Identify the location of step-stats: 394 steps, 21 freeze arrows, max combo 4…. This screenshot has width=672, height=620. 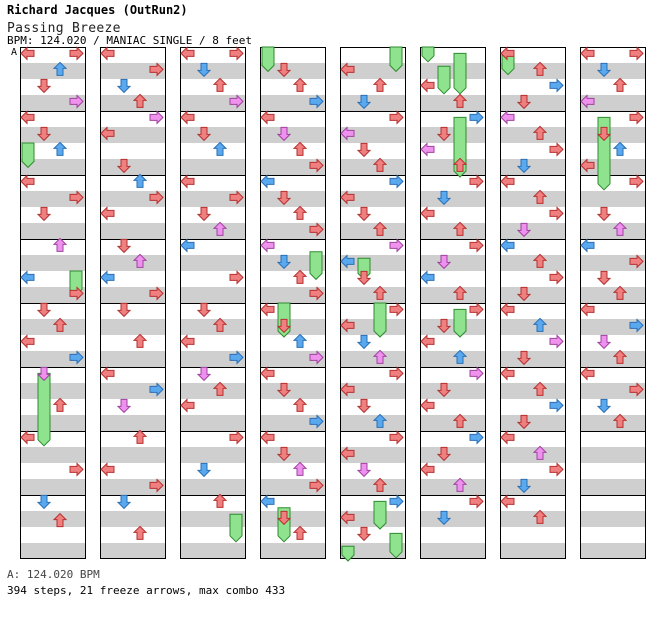
(146, 590).